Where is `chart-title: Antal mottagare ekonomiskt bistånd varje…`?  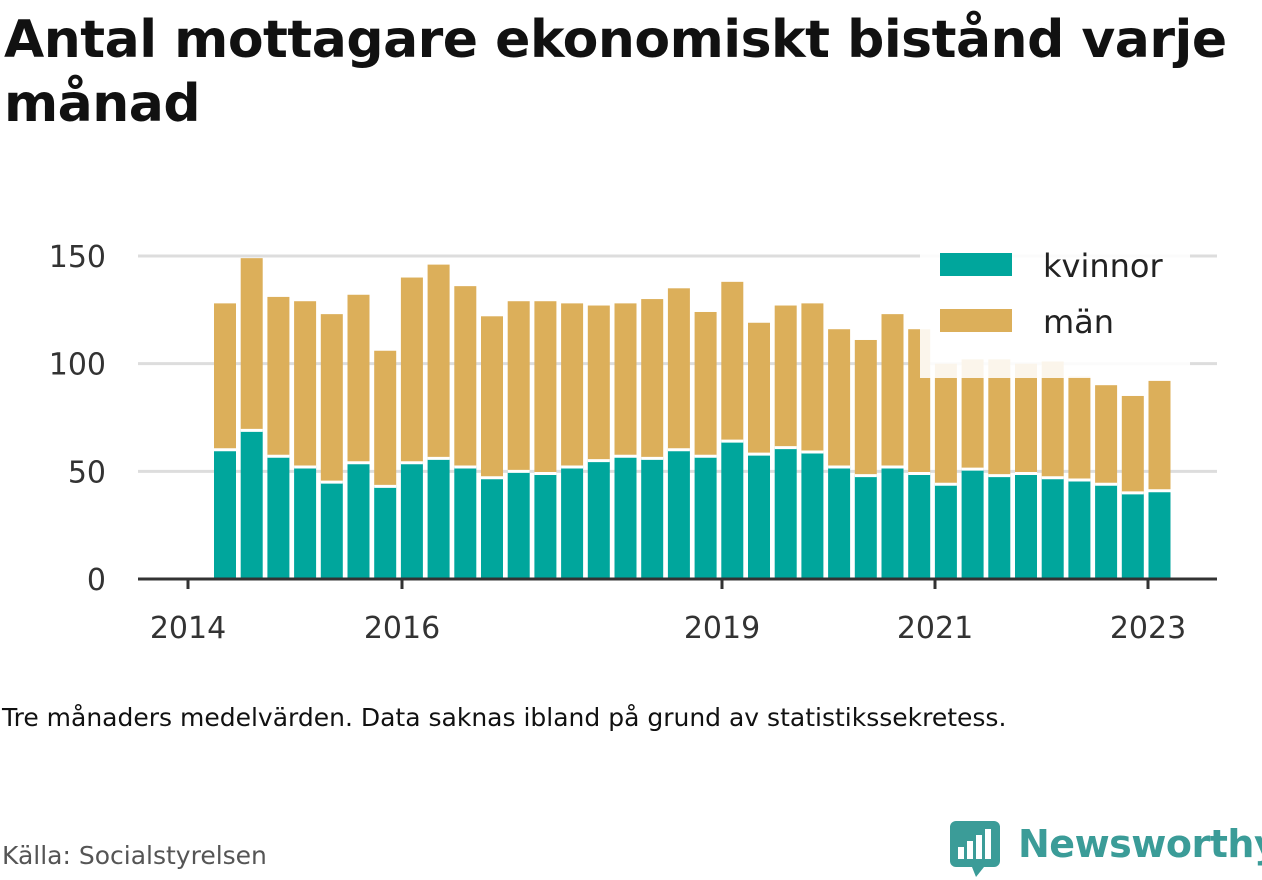 chart-title: Antal mottagare ekonomiskt bistånd varje… is located at coordinates (615, 72).